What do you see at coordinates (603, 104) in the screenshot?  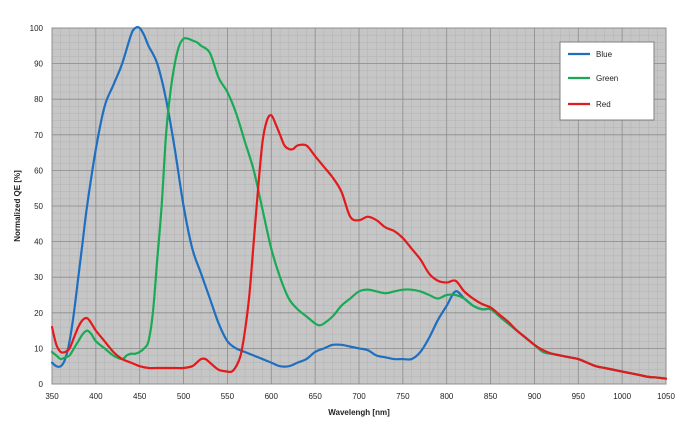 I see `legend-label-red: Red` at bounding box center [603, 104].